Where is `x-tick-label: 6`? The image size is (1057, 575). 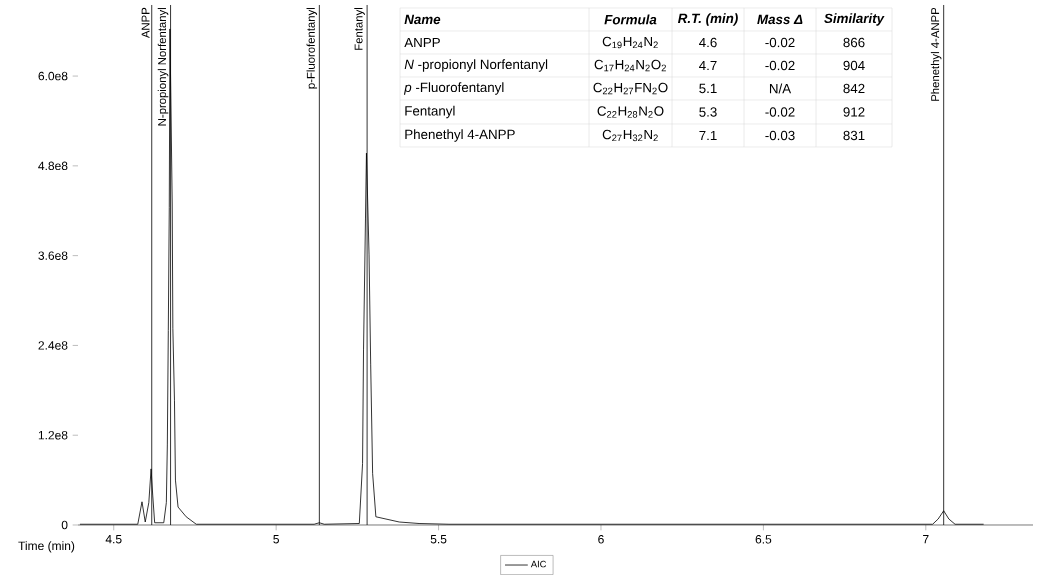 x-tick-label: 6 is located at coordinates (601, 539).